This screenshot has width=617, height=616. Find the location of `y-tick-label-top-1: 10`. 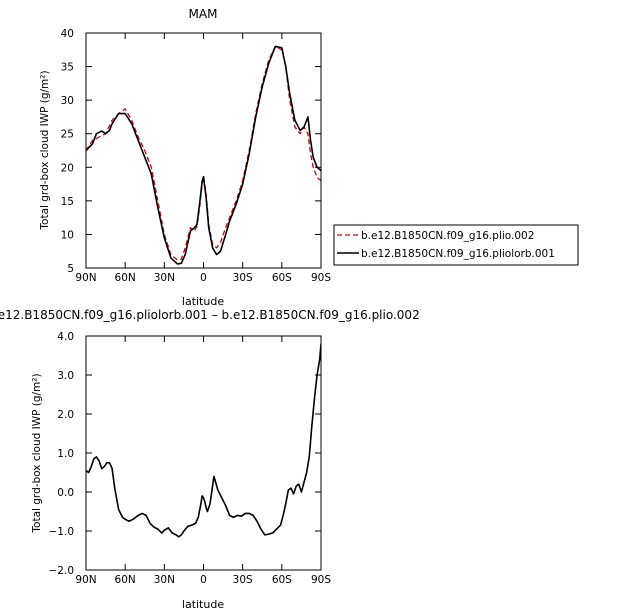

y-tick-label-top-1: 10 is located at coordinates (67, 235).